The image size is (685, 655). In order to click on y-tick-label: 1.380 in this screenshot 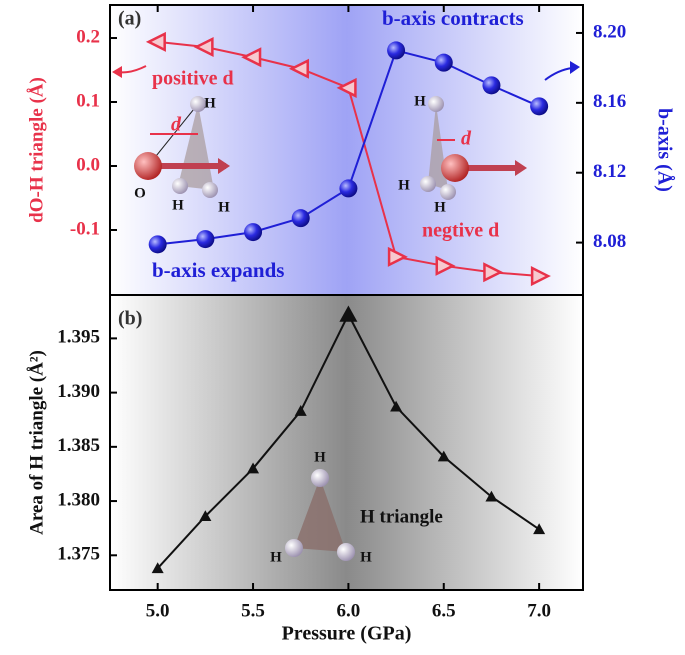, I will do `click(78, 499)`.